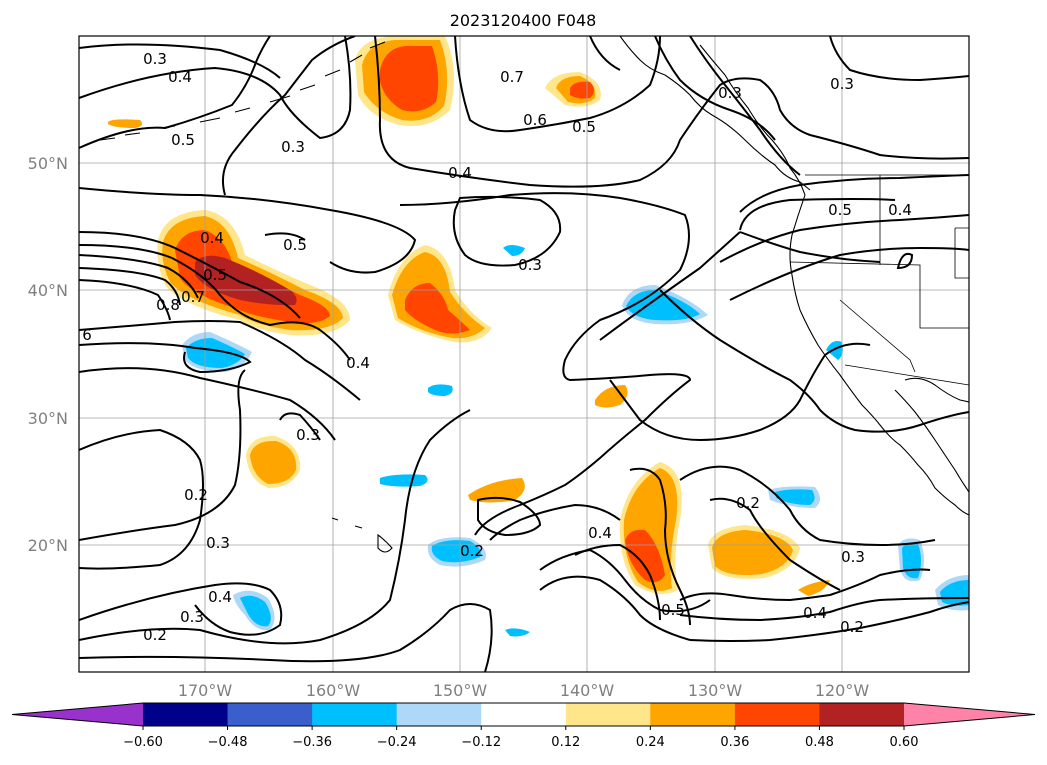  What do you see at coordinates (842, 690) in the screenshot?
I see `lon-label: 120°W` at bounding box center [842, 690].